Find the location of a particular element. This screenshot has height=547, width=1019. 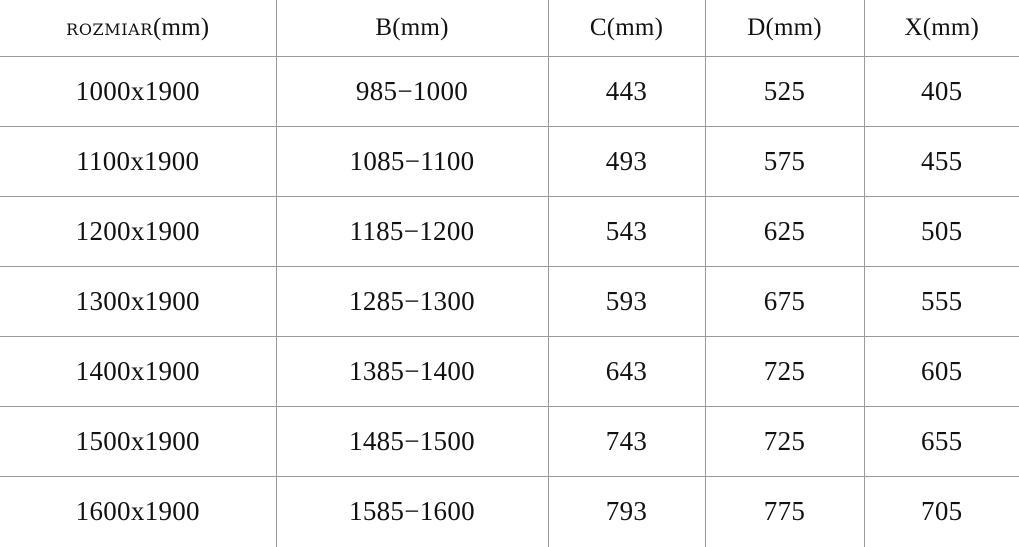

cell-size-value: 1300x1900 is located at coordinates (138, 301).